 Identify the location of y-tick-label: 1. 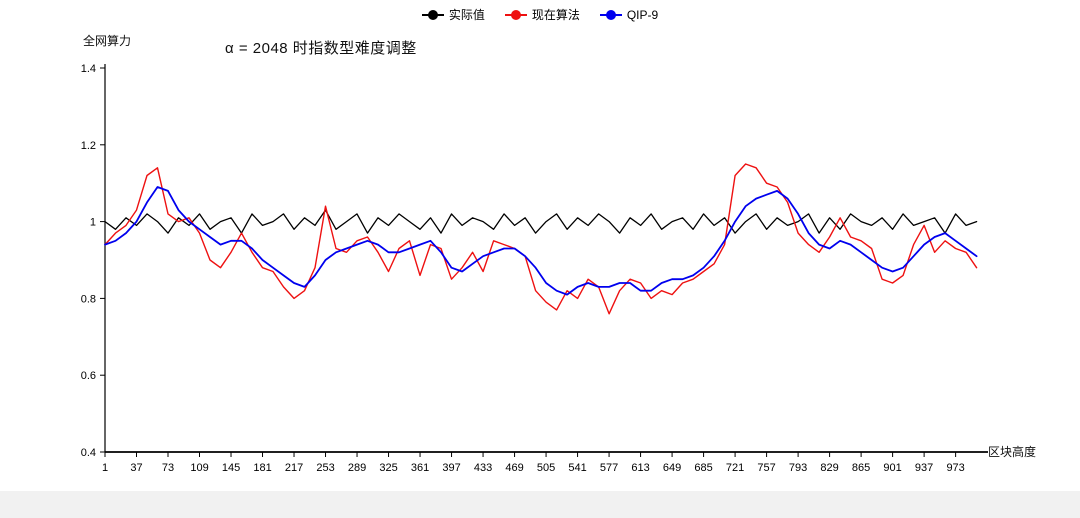
(93, 223).